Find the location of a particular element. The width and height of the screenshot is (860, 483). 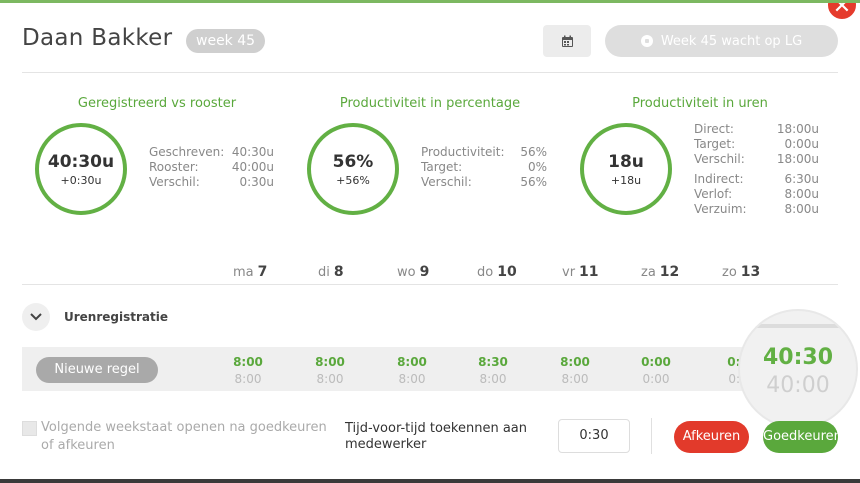

ring-sub-value: +0:30u is located at coordinates (81, 180).